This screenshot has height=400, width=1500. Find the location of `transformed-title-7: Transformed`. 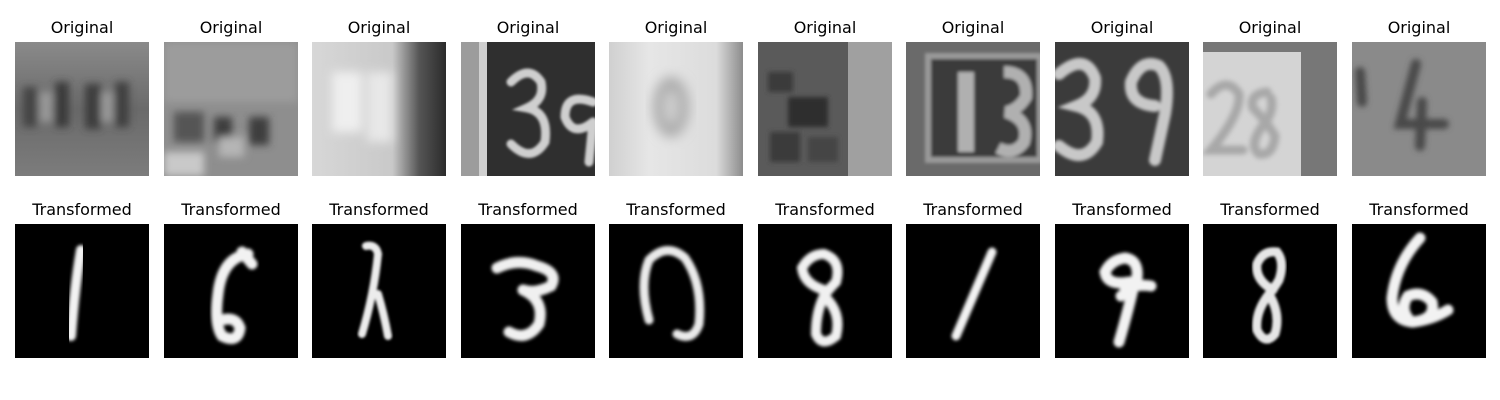

transformed-title-7: Transformed is located at coordinates (973, 209).